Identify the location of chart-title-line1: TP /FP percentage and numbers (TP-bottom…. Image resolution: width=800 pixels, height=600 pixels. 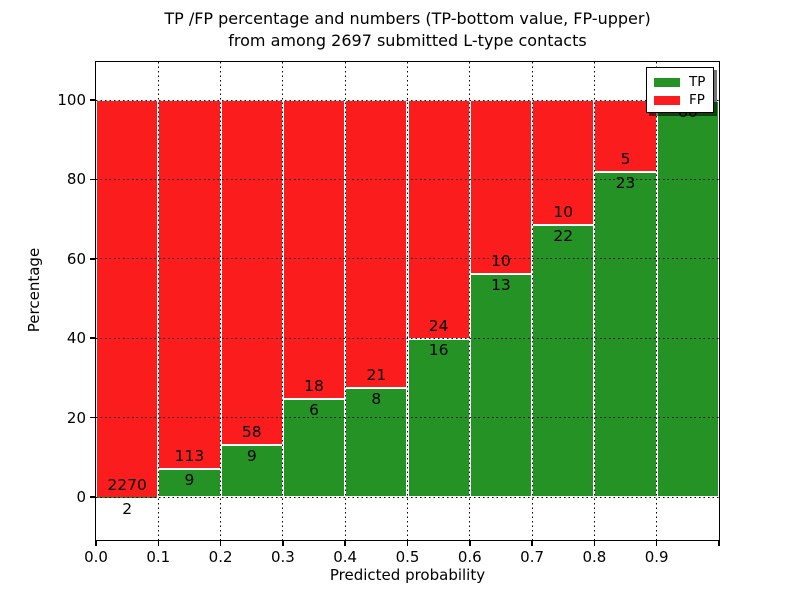
(407, 18).